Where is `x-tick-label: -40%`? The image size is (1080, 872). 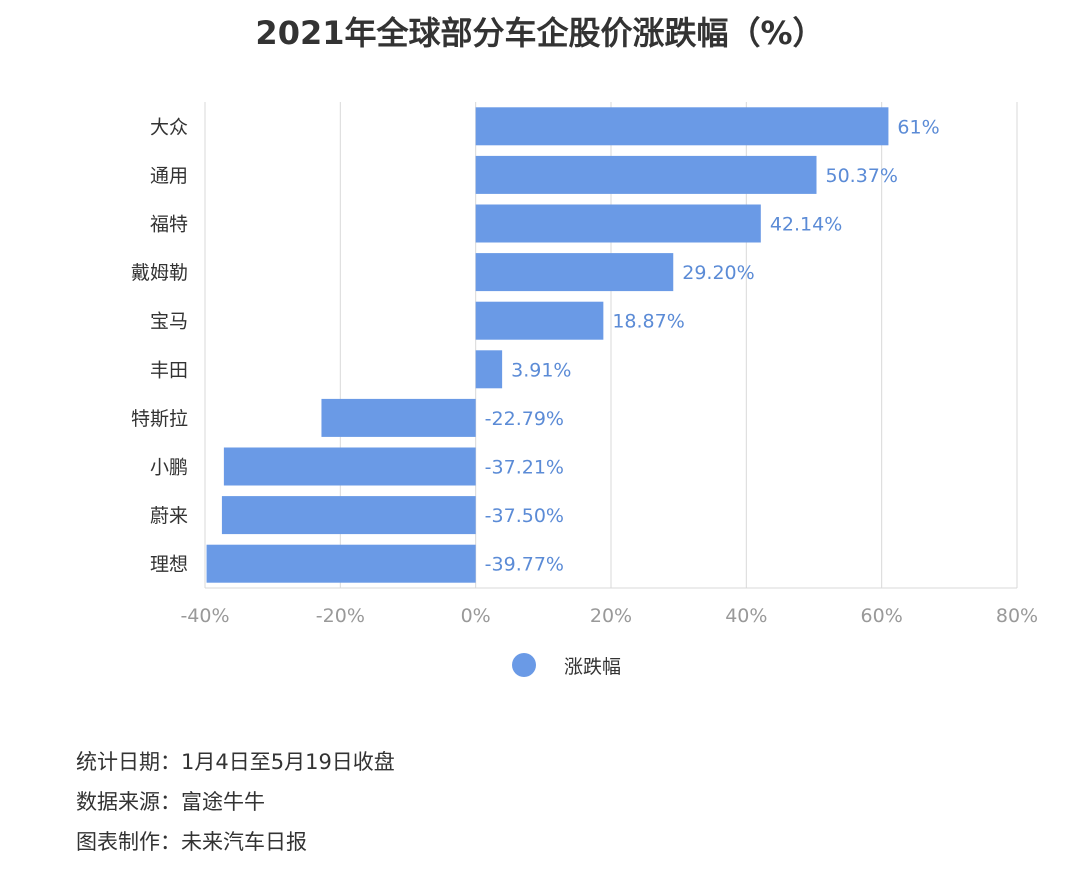 x-tick-label: -40% is located at coordinates (204, 616).